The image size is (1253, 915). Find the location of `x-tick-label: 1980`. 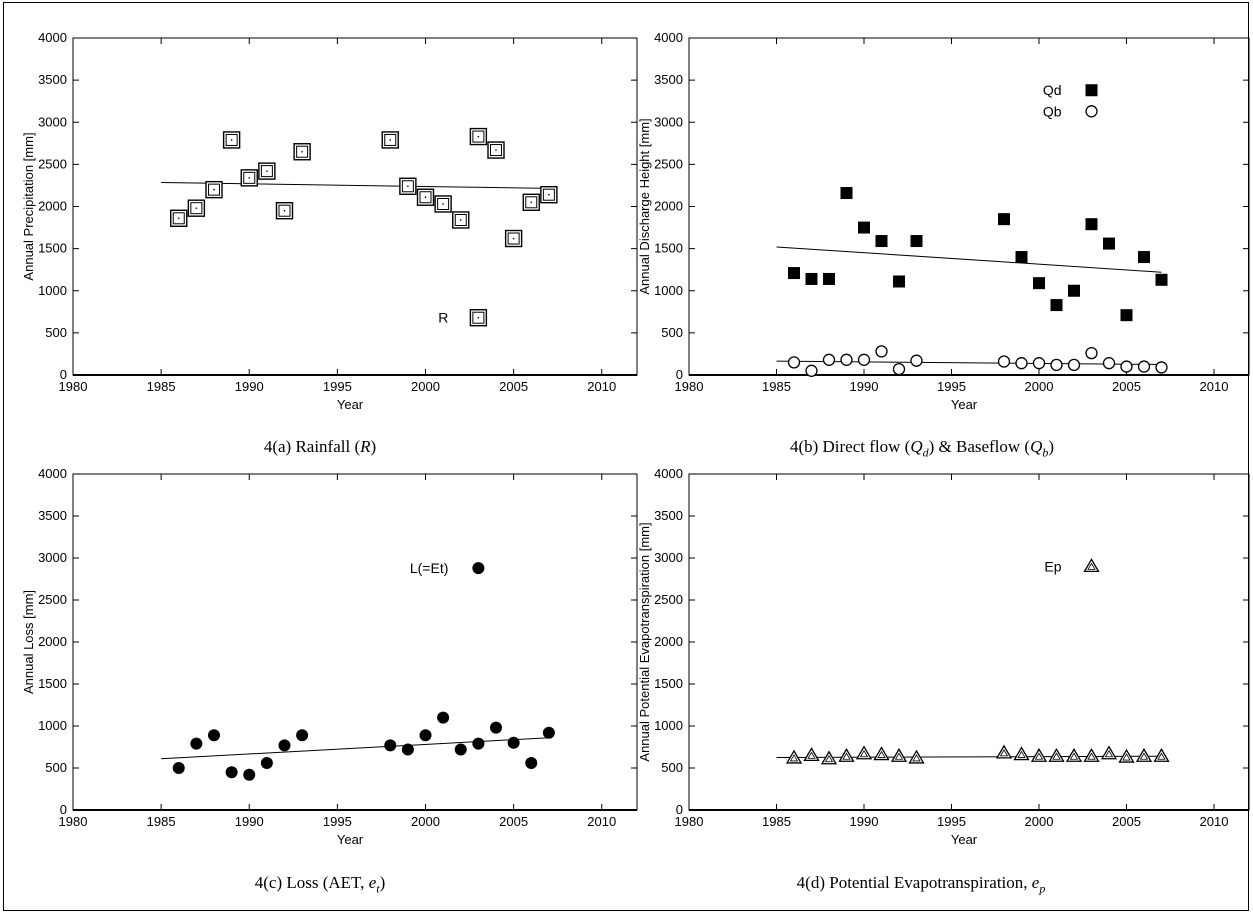

x-tick-label: 1980 is located at coordinates (689, 821).